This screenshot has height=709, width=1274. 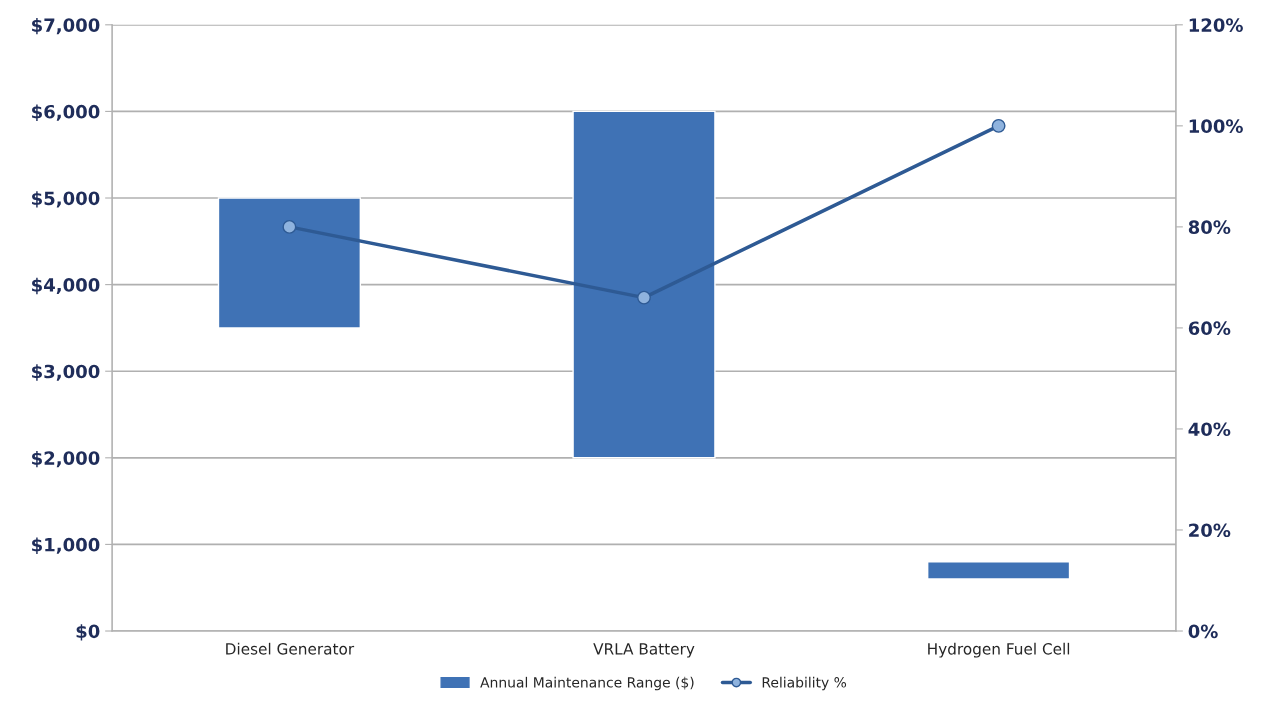 What do you see at coordinates (66, 199) in the screenshot?
I see `y-tick-label: $5,000` at bounding box center [66, 199].